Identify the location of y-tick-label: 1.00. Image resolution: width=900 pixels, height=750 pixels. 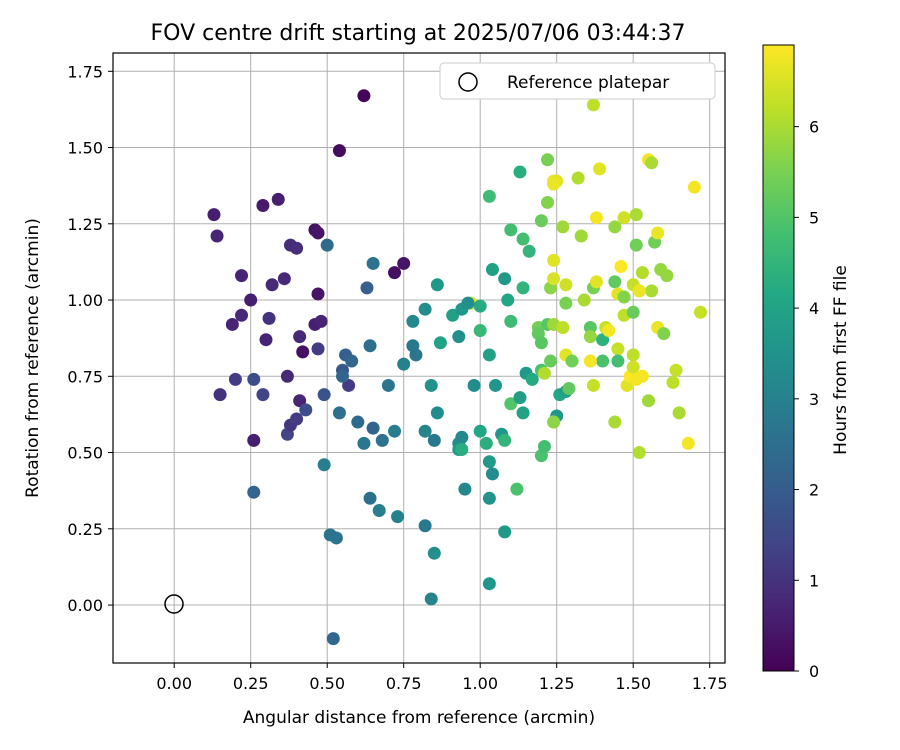
(85, 300).